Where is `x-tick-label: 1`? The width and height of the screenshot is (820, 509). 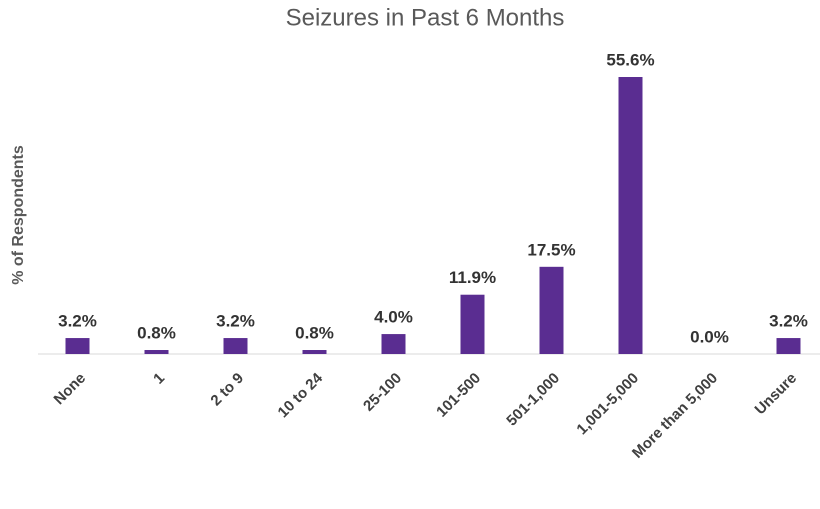
x-tick-label: 1 is located at coordinates (159, 379).